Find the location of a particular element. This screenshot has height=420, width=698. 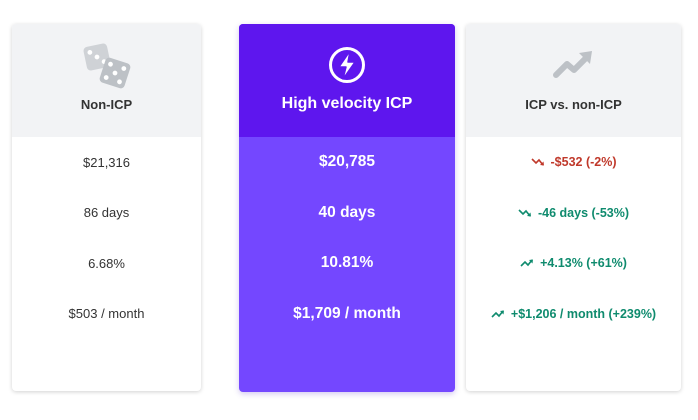

icp-win-rate: 10.81% is located at coordinates (347, 263).